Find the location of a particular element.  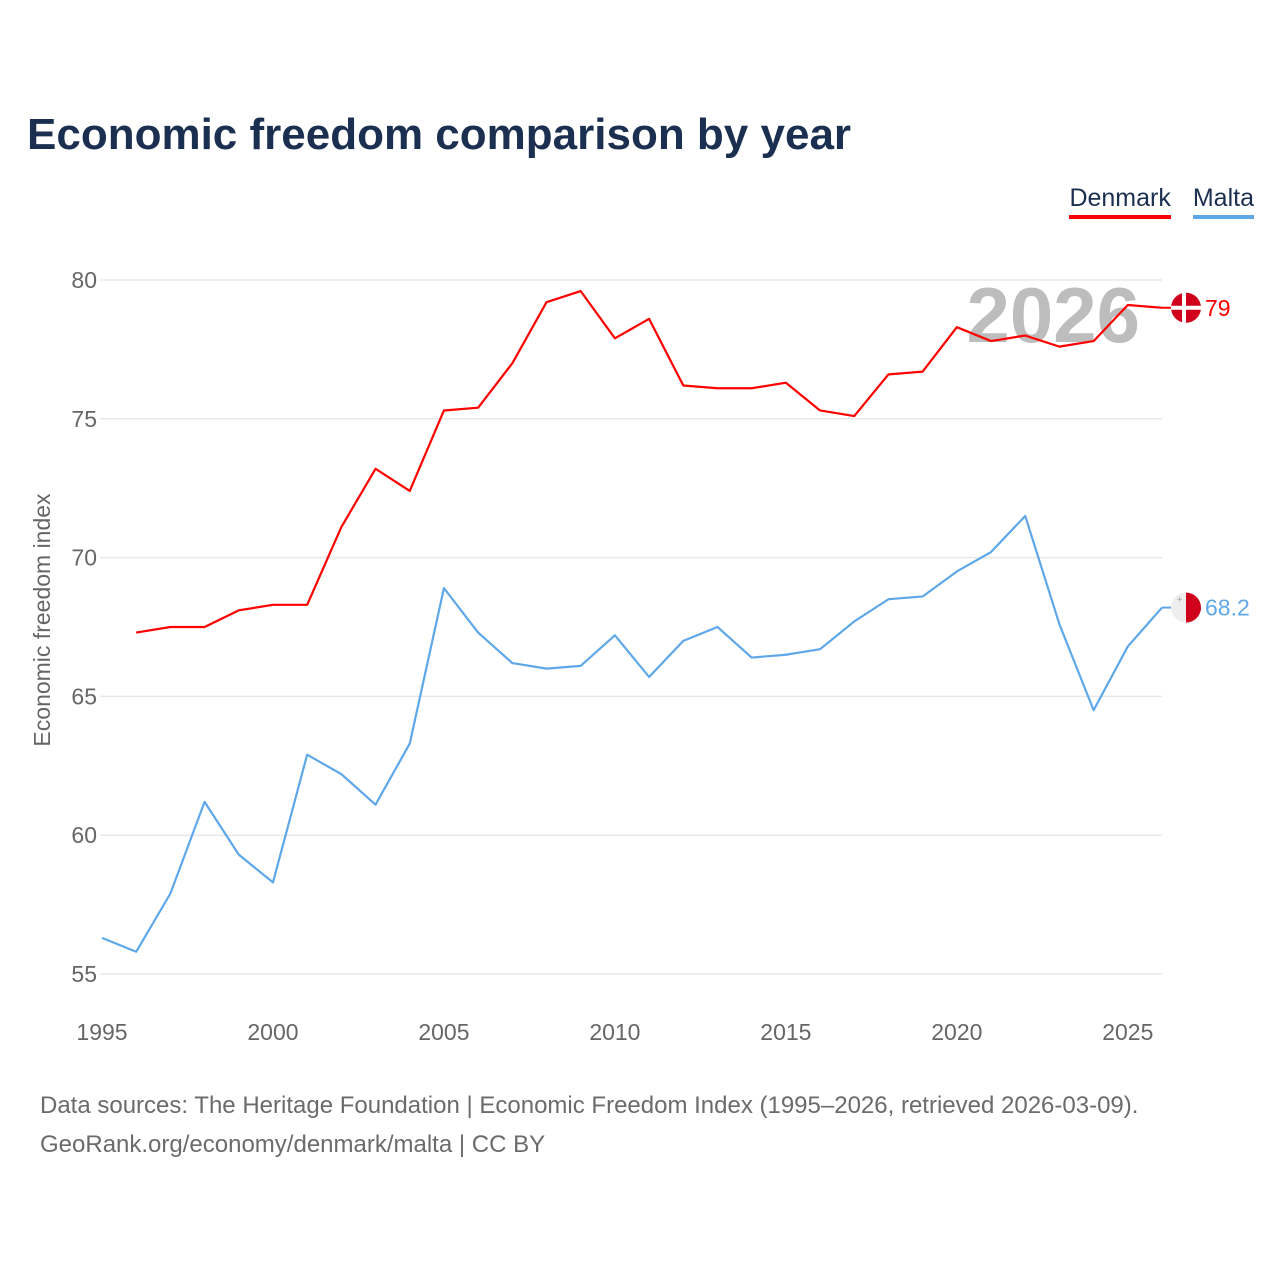

current-year-watermark: 2026 is located at coordinates (1053, 315).